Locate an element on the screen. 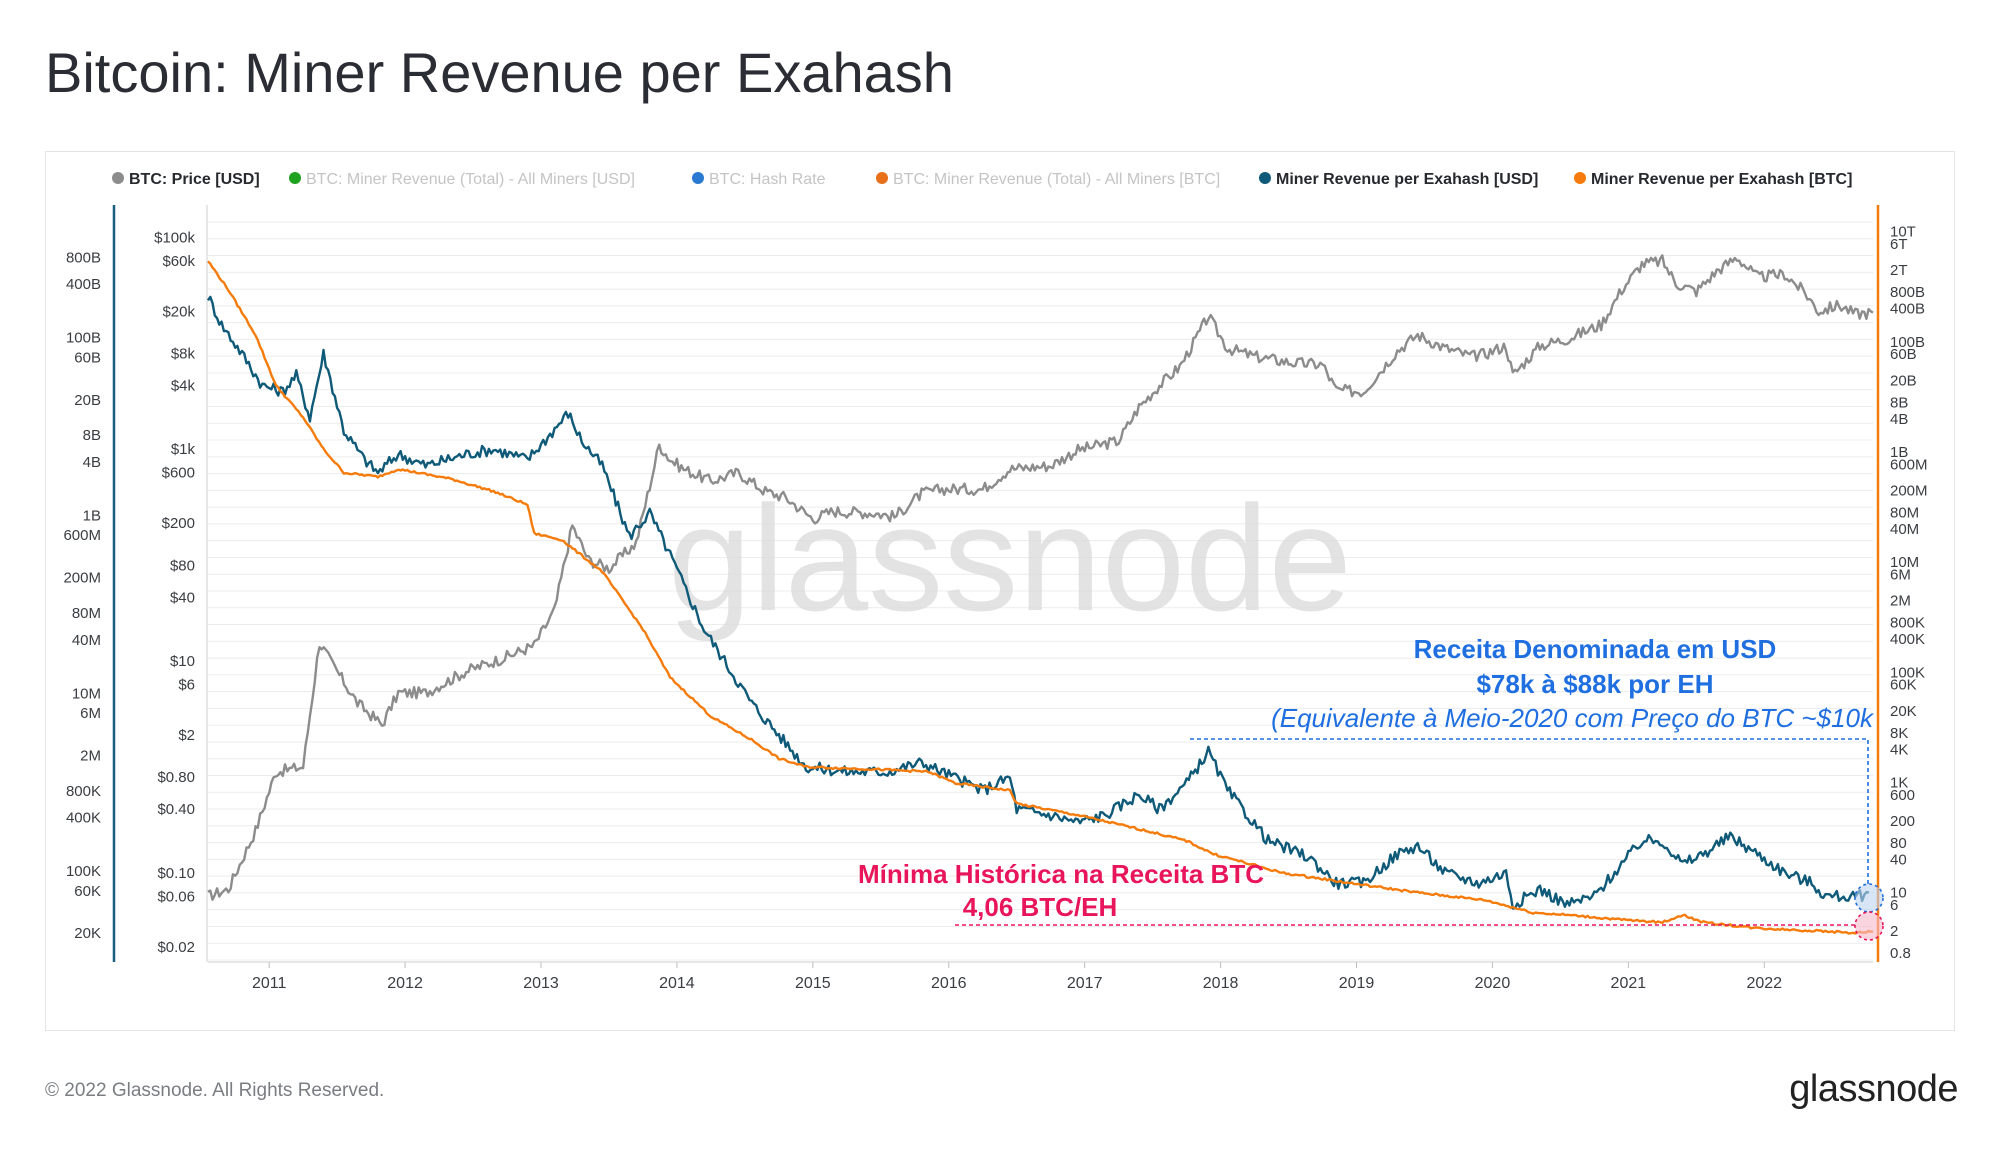  left-inner-tick-label: $1k is located at coordinates (183, 449).